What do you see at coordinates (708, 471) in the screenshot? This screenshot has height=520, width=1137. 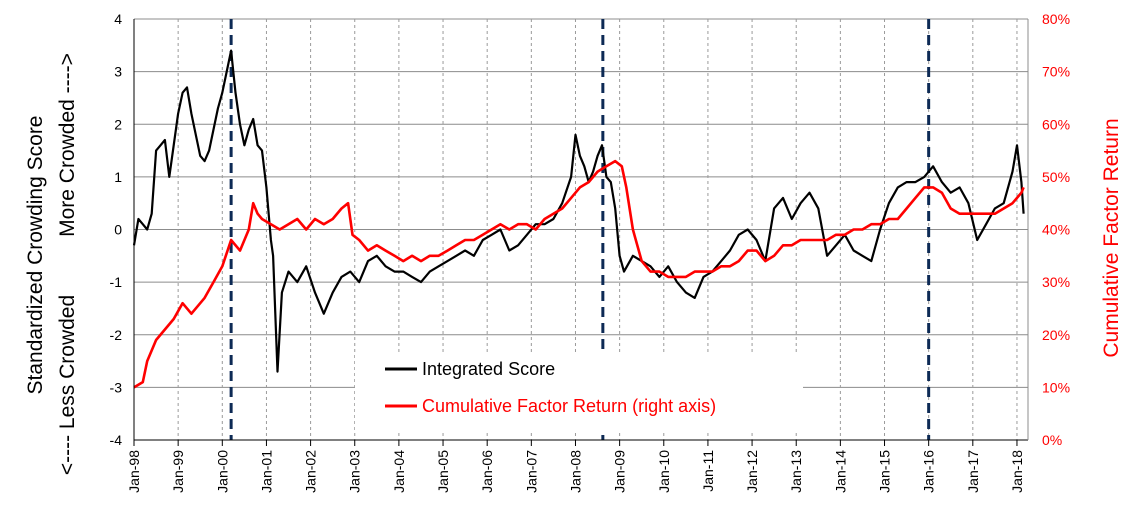 I see `x-tick-label: Jan-11` at bounding box center [708, 471].